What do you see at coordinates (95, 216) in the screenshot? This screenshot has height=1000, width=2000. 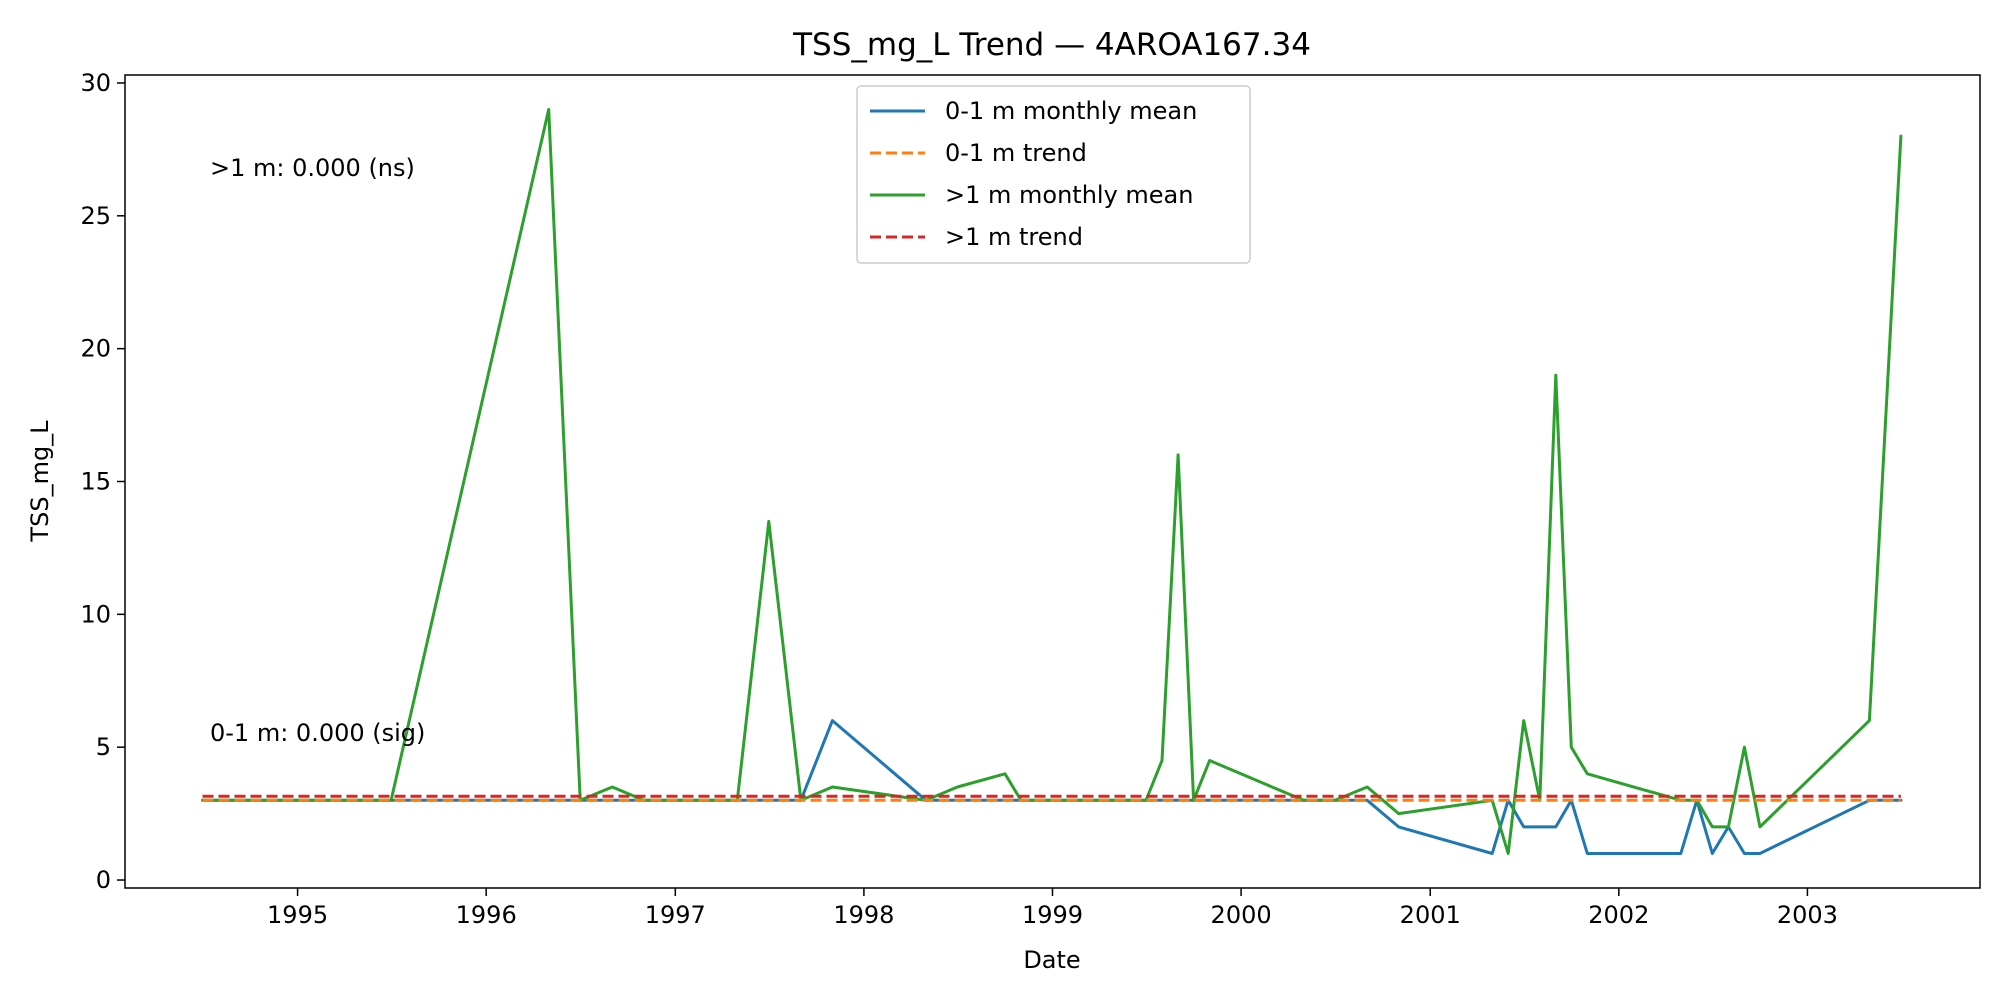 I see `y-tick-label: 25` at bounding box center [95, 216].